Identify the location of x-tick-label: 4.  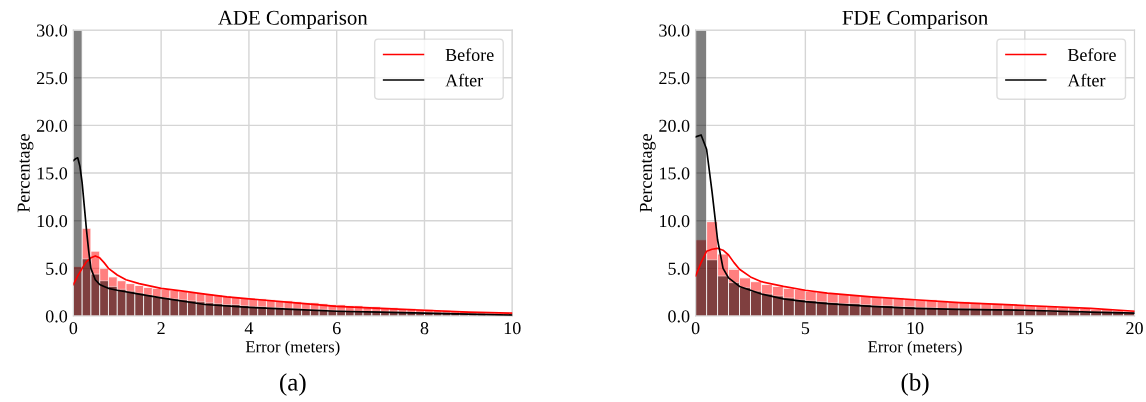
(249, 328).